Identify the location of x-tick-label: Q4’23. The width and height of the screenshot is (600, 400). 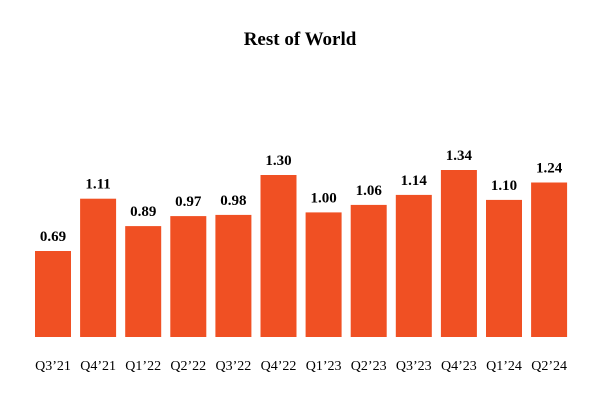
(459, 366).